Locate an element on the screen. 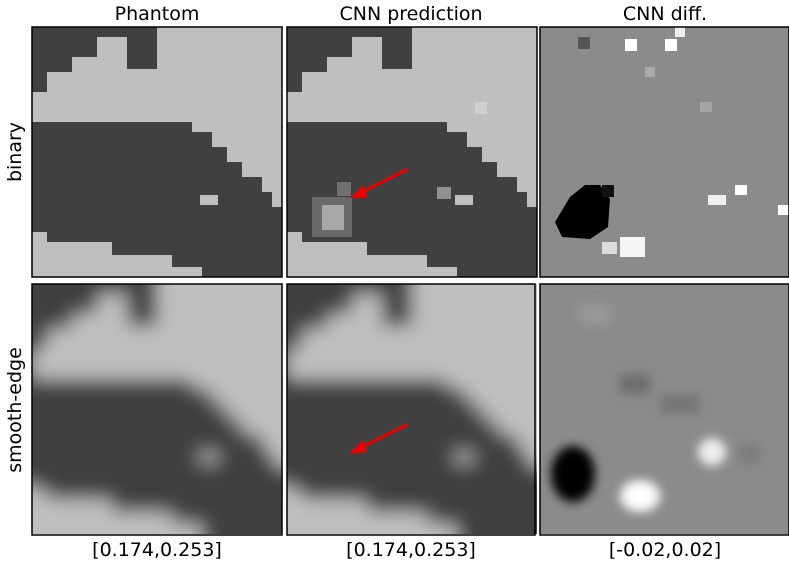 The height and width of the screenshot is (563, 789). column-title: CNN diff. is located at coordinates (665, 14).